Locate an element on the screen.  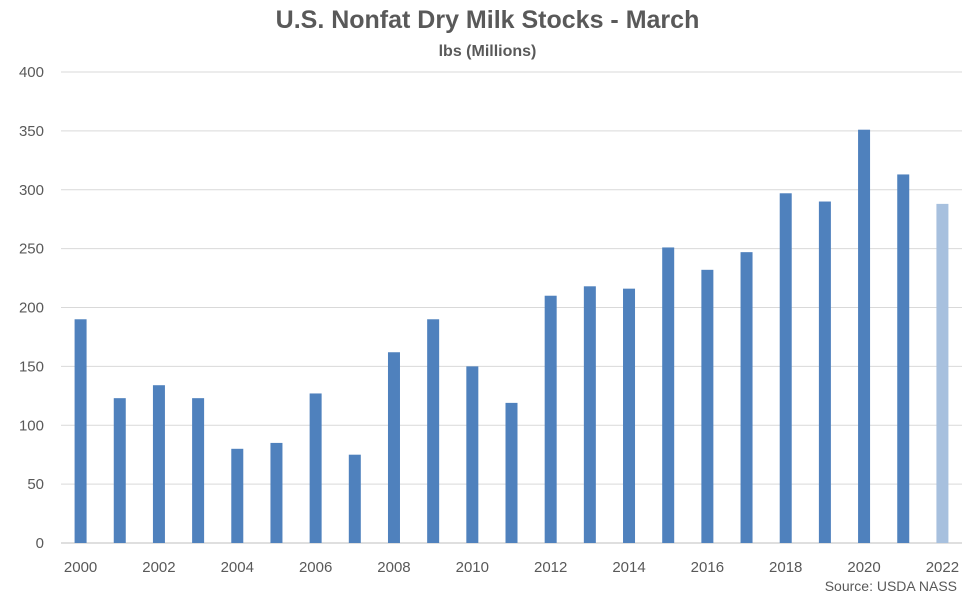
bar-2003 is located at coordinates (198, 470).